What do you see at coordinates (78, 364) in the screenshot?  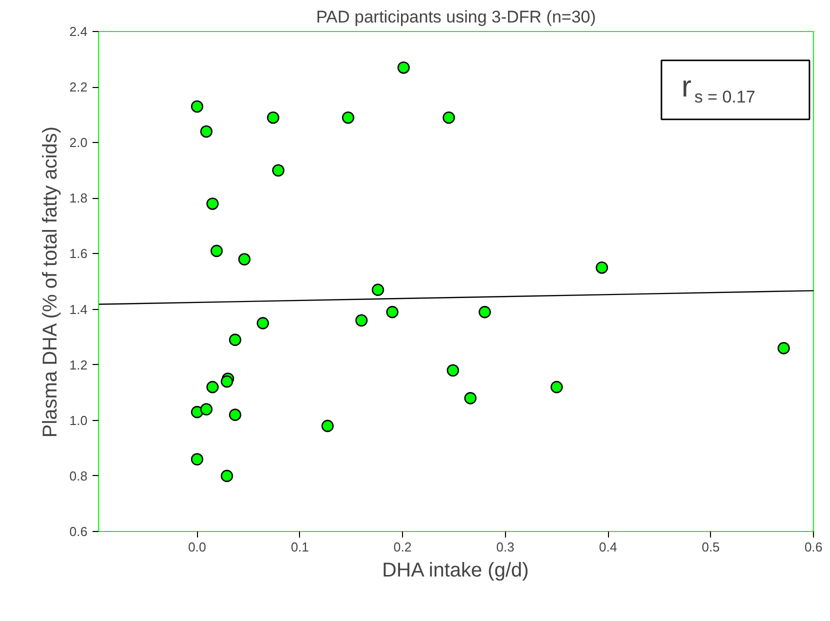 I see `y-tick-label: 1.2` at bounding box center [78, 364].